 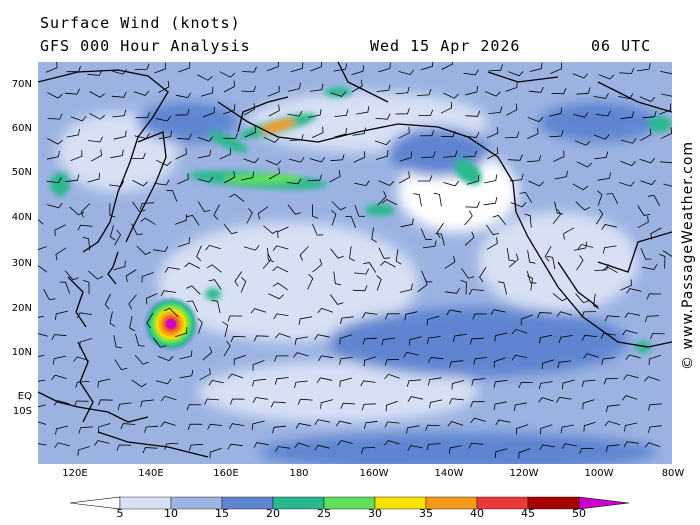 What do you see at coordinates (171, 513) in the screenshot?
I see `scale-label: 10` at bounding box center [171, 513].